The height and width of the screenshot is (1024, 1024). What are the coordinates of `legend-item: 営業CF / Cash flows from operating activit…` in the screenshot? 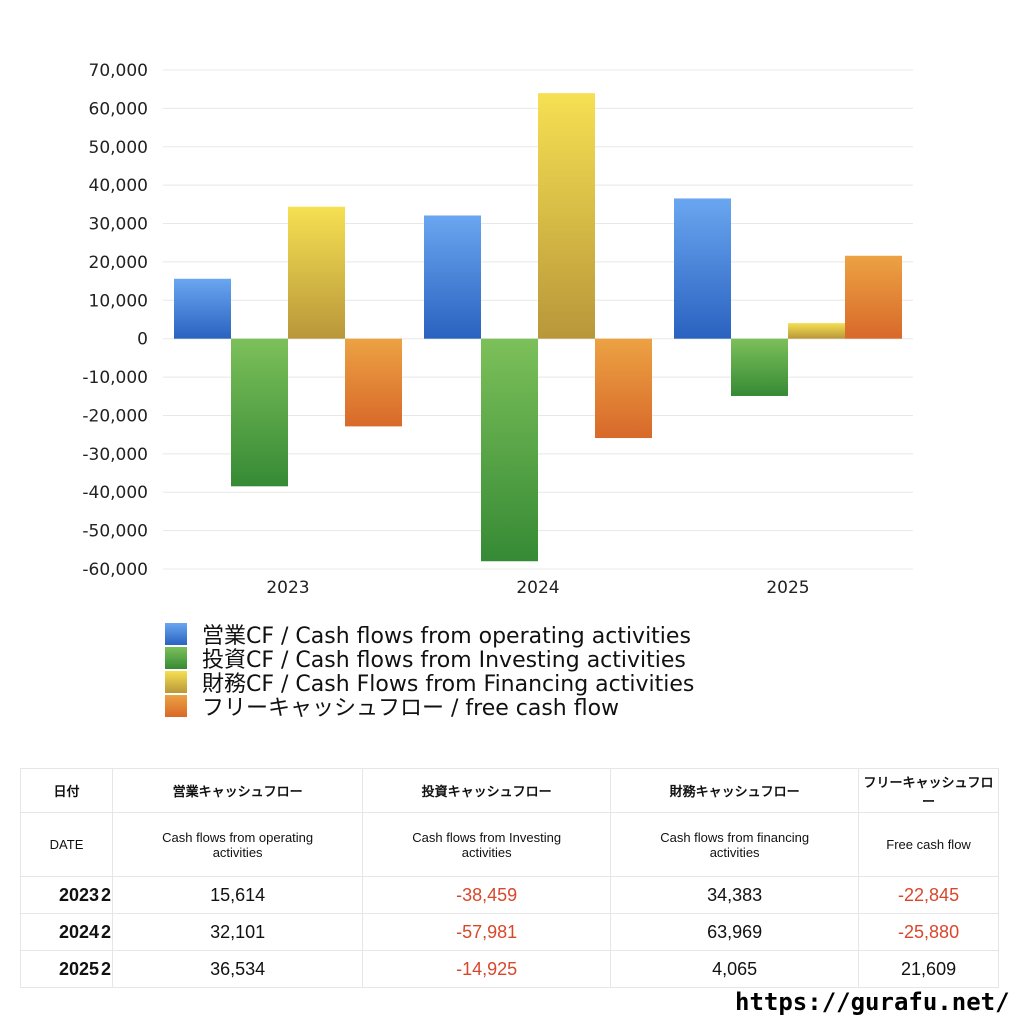 It's located at (429, 635).